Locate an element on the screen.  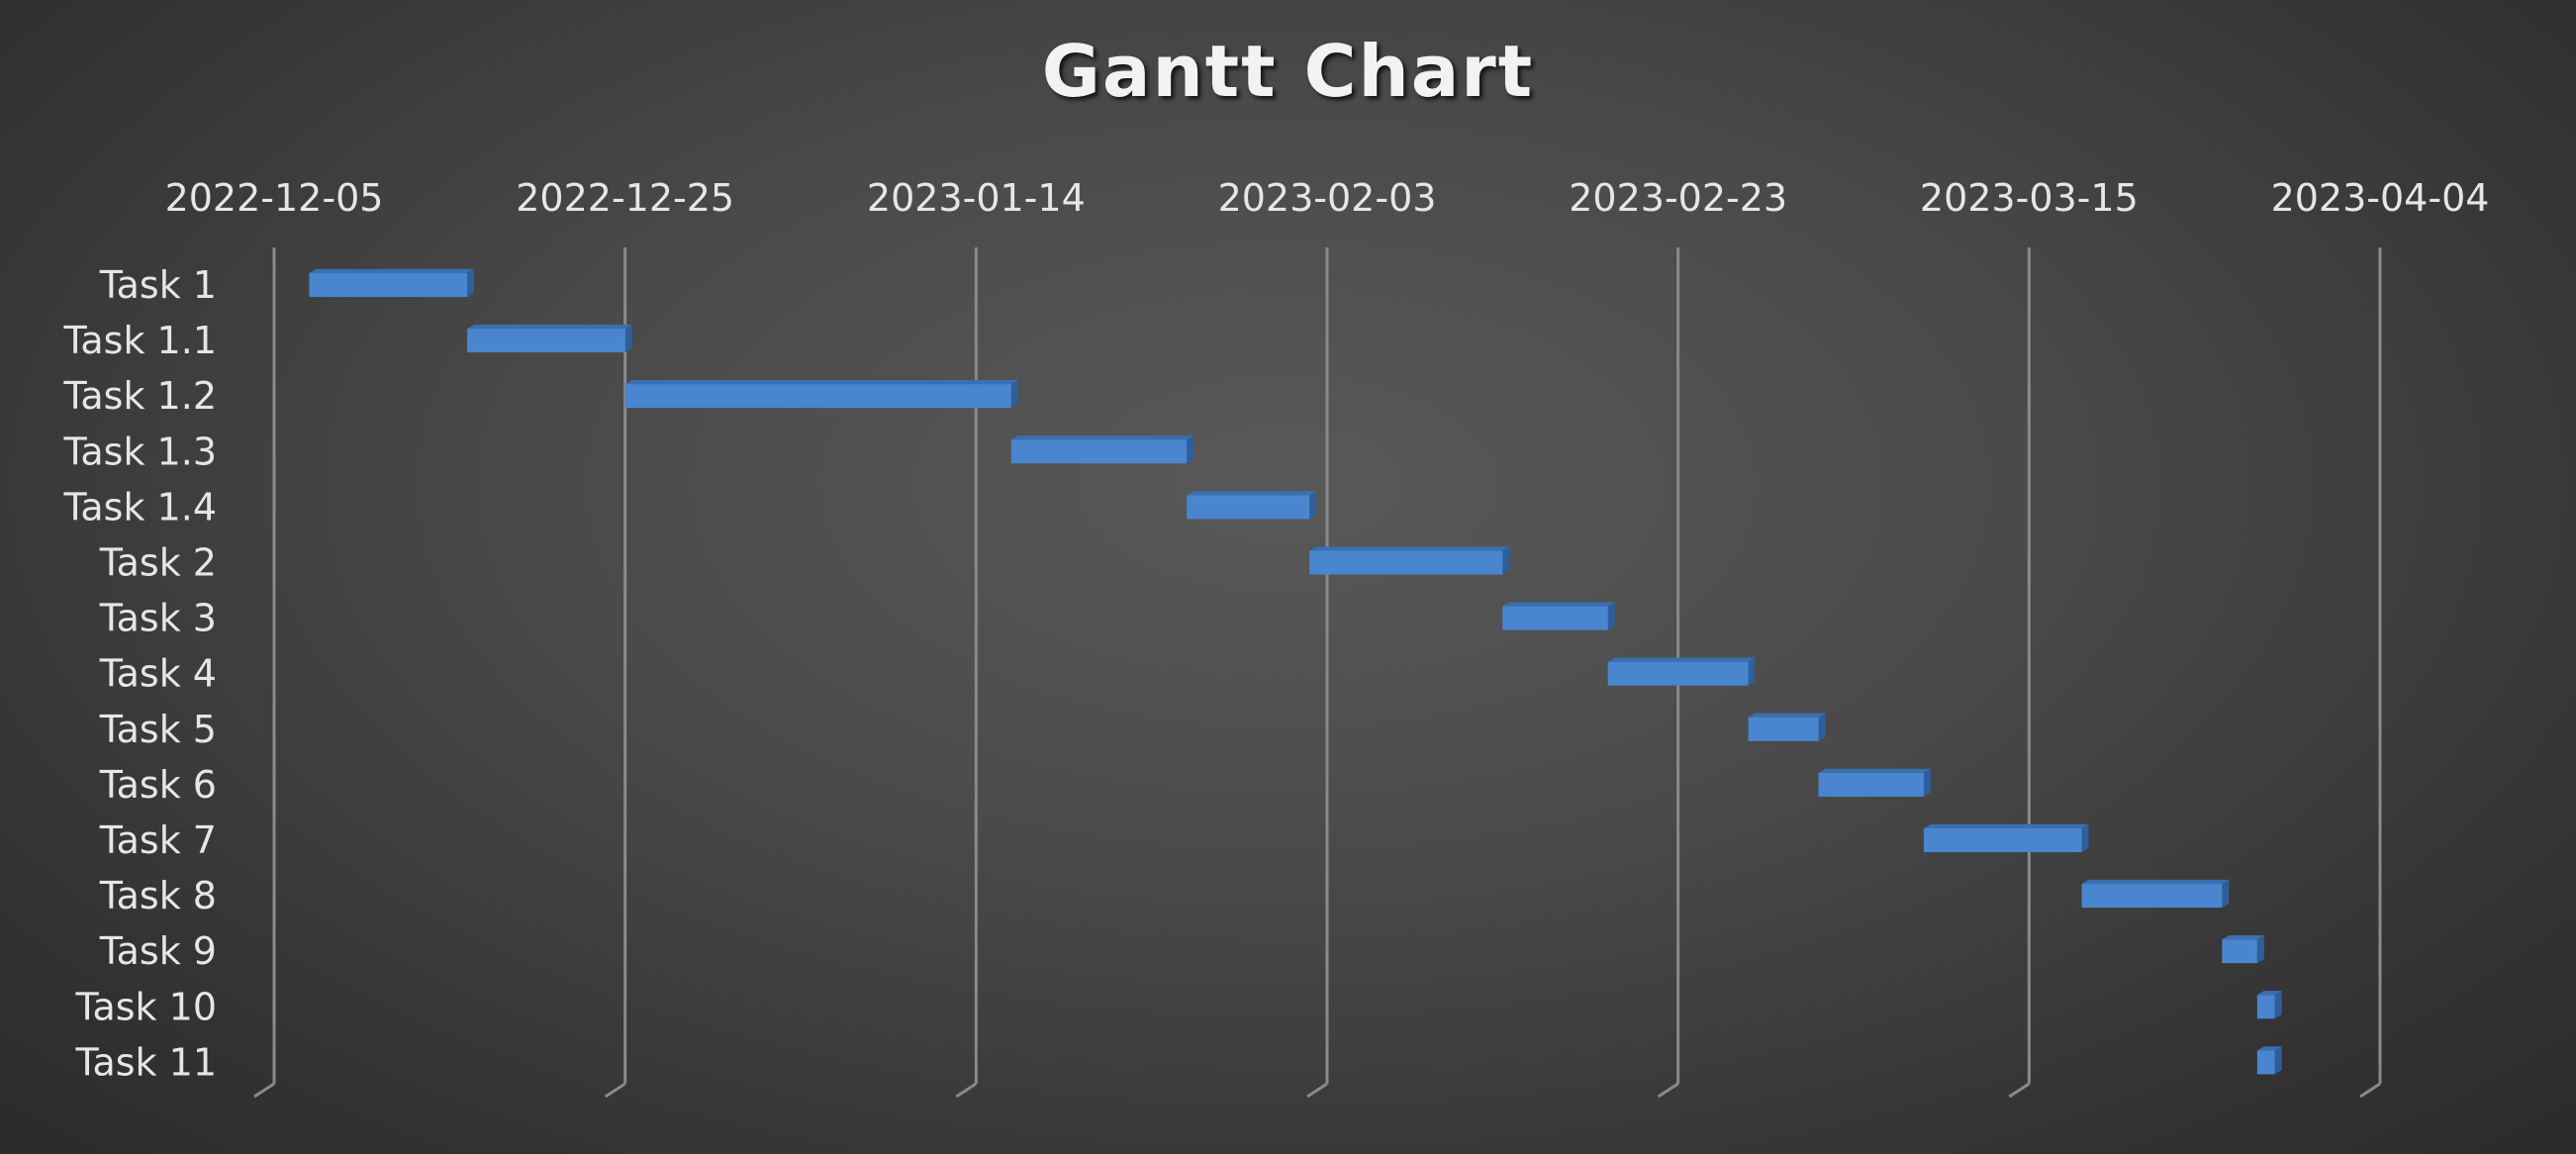
task-label: Task 9 is located at coordinates (158, 951).